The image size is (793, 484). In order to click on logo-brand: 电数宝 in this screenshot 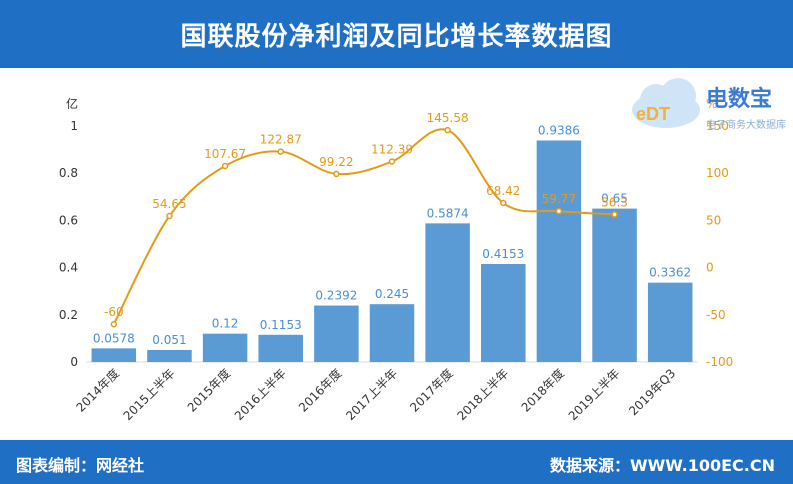, I will do `click(739, 99)`.